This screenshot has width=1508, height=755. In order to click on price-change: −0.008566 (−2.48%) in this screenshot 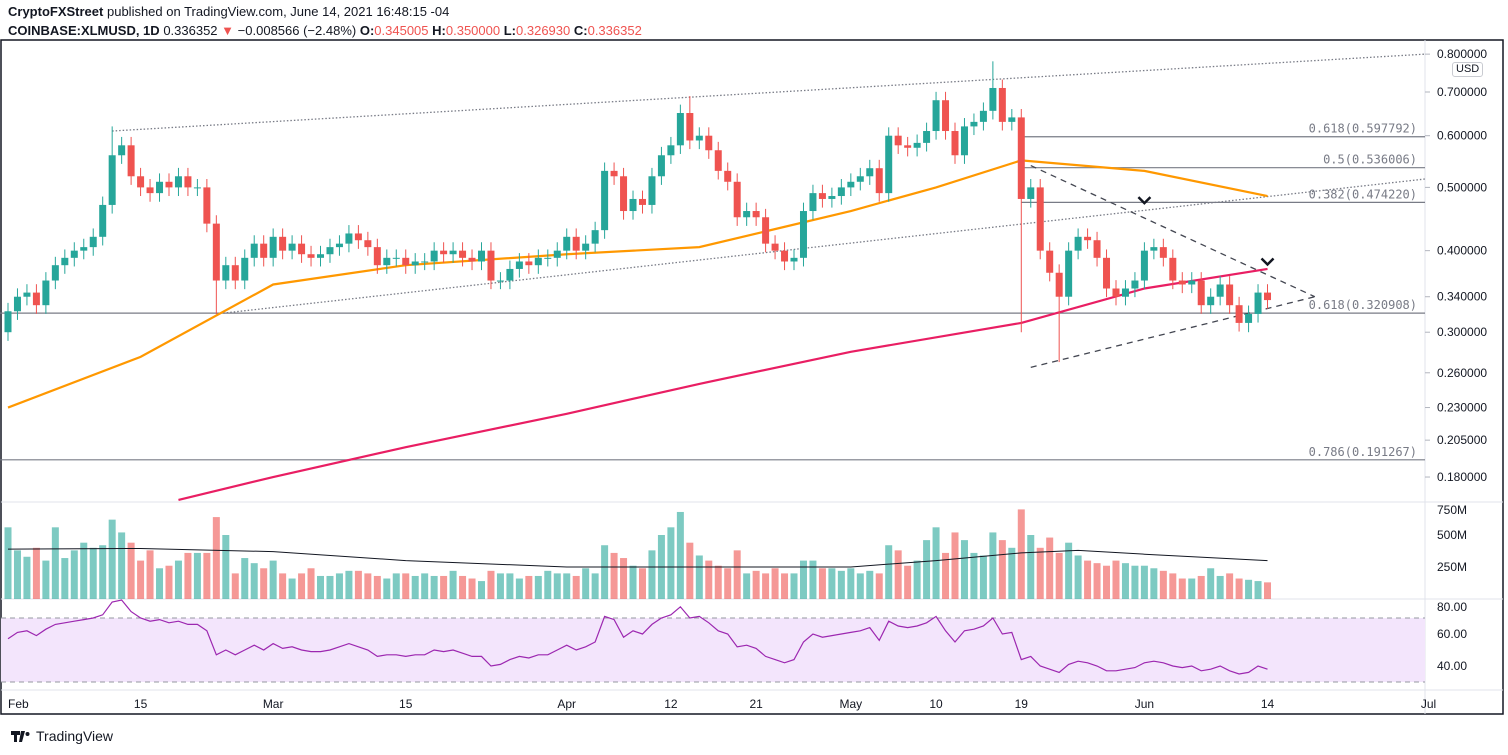, I will do `click(297, 30)`.